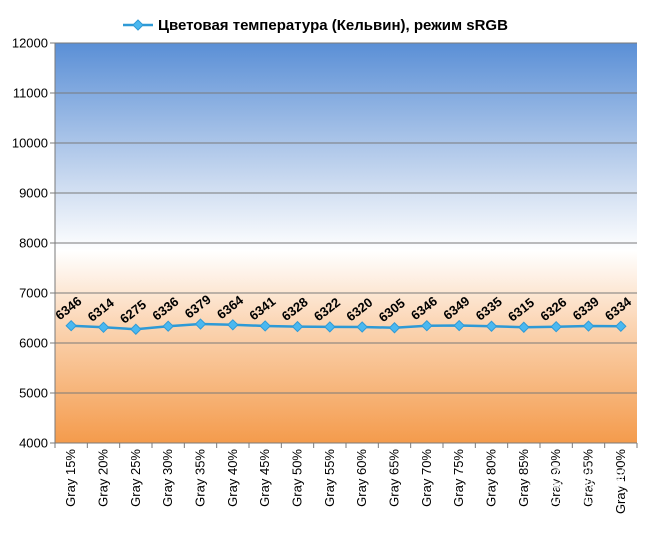 The image size is (654, 539). I want to click on series-line, so click(346, 326).